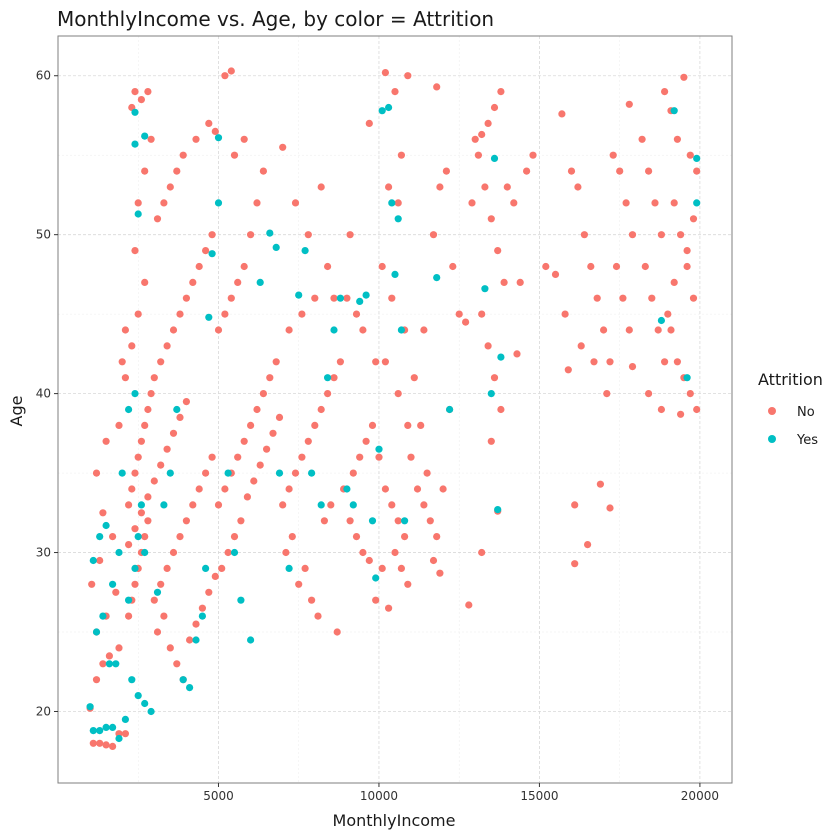 The width and height of the screenshot is (840, 840). Describe the element at coordinates (43, 76) in the screenshot. I see `y-tick-label: 60` at that location.